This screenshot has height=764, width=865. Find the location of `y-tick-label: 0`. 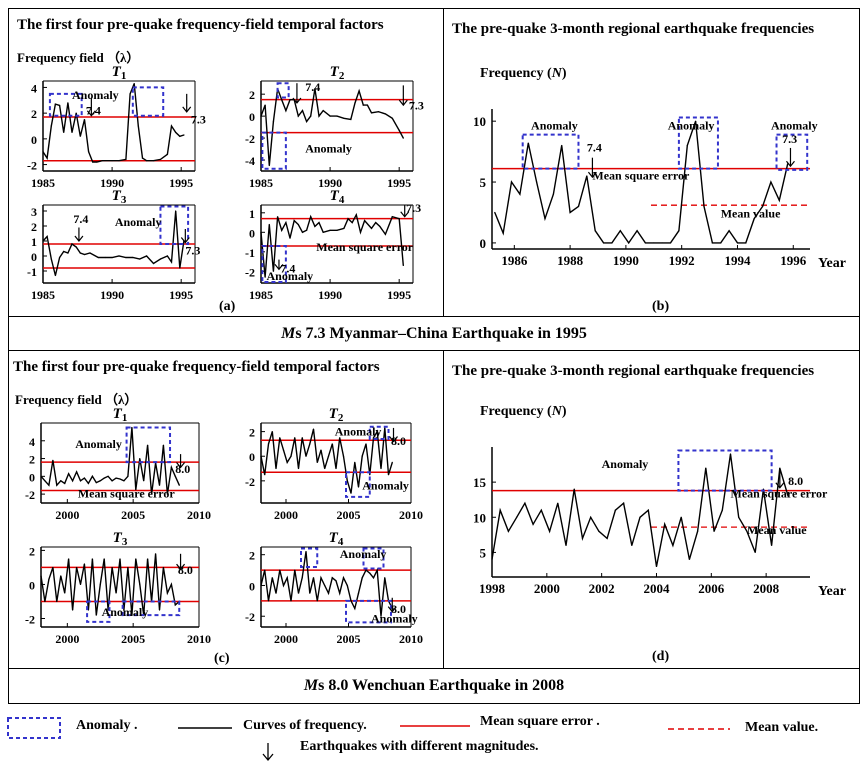

y-tick-label: 0 is located at coordinates (252, 457).